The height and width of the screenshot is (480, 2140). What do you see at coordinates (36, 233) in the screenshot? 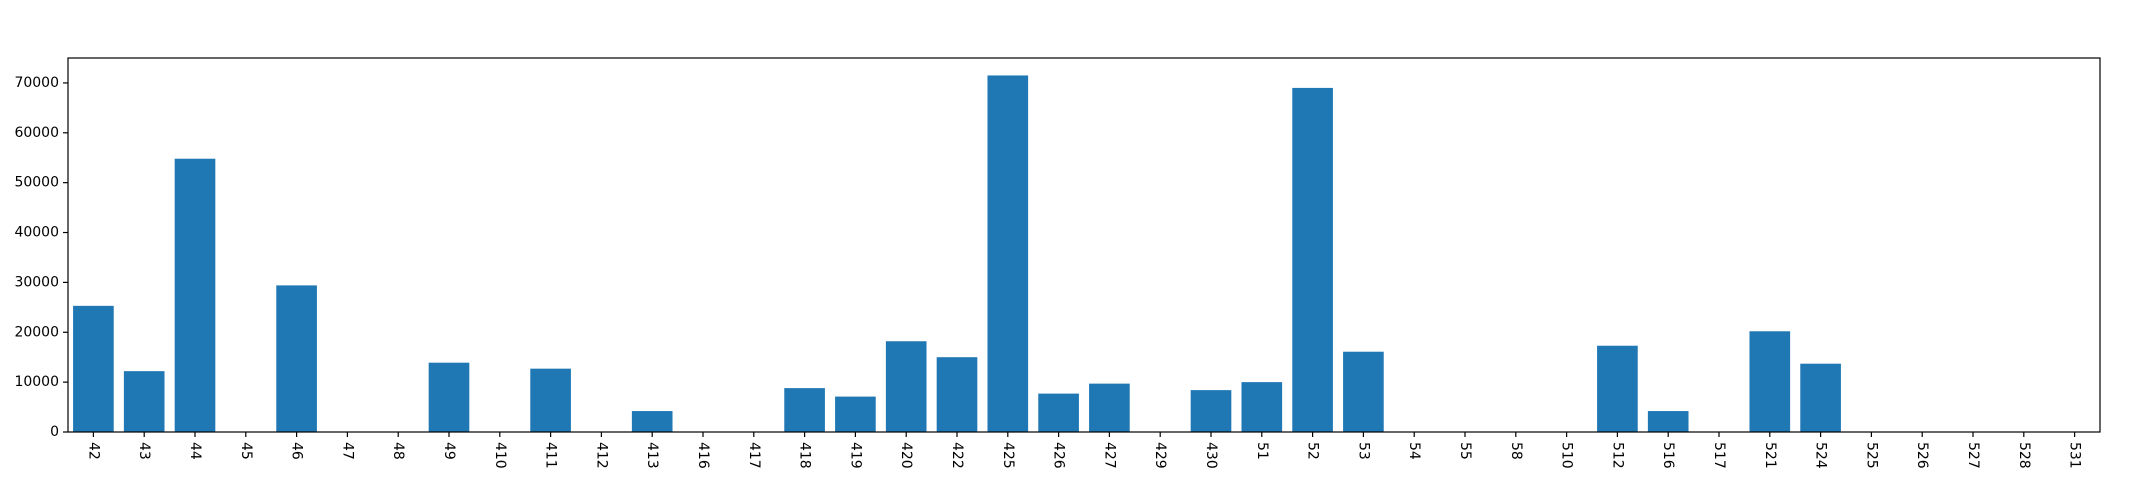
I see `y-tick-label: 40000` at bounding box center [36, 233].